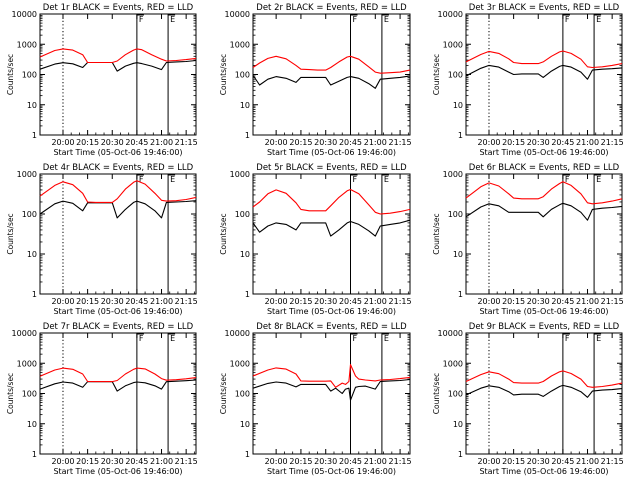 Image resolution: width=640 pixels, height=480 pixels. I want to click on x-tick-label: 20:15, so click(87, 461).